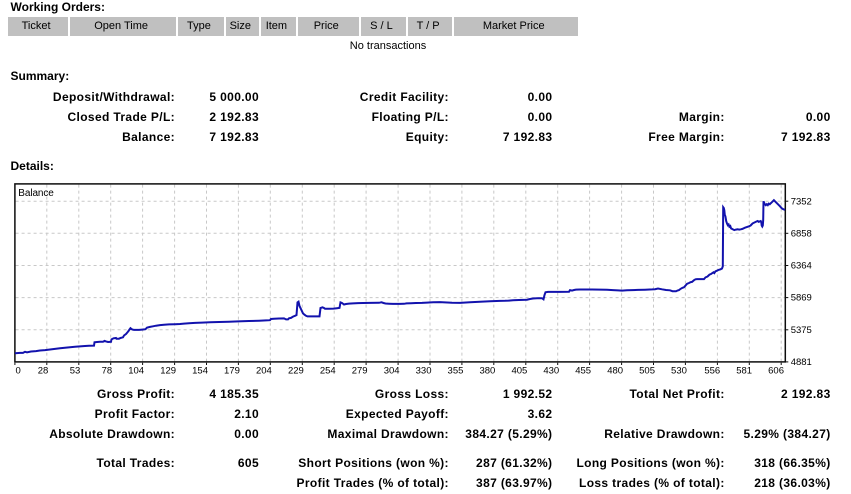 This screenshot has height=494, width=851. What do you see at coordinates (424, 371) in the screenshot?
I see `svg-text: 330` at bounding box center [424, 371].